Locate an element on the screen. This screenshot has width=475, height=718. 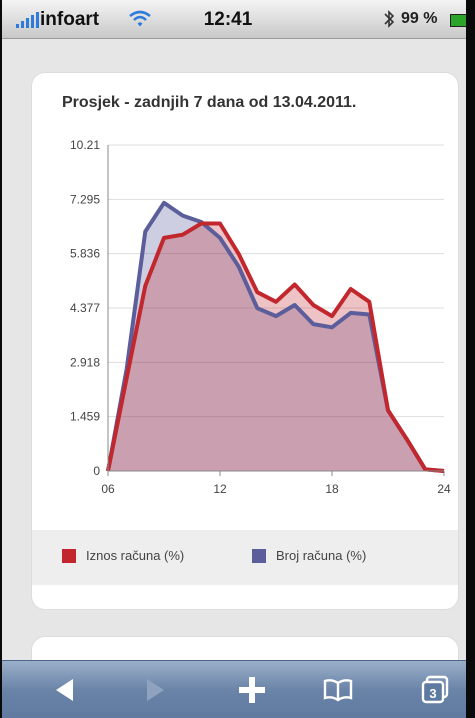
add-bookmark-button is located at coordinates (252, 690).